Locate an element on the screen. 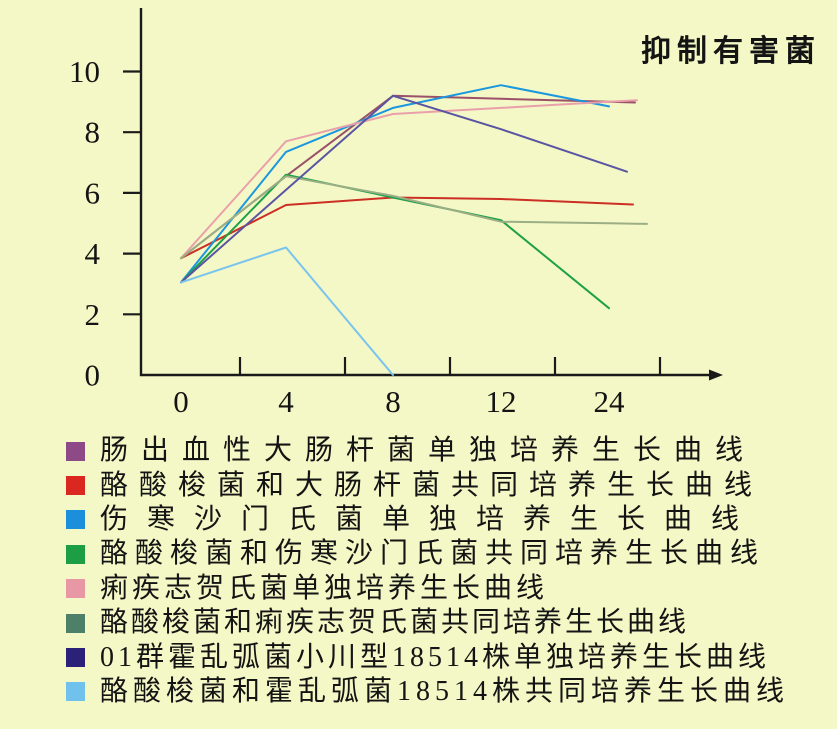  legend-item: 01群霍乱弧菌小川型18514株单独培养生长曲线 is located at coordinates (427, 657).